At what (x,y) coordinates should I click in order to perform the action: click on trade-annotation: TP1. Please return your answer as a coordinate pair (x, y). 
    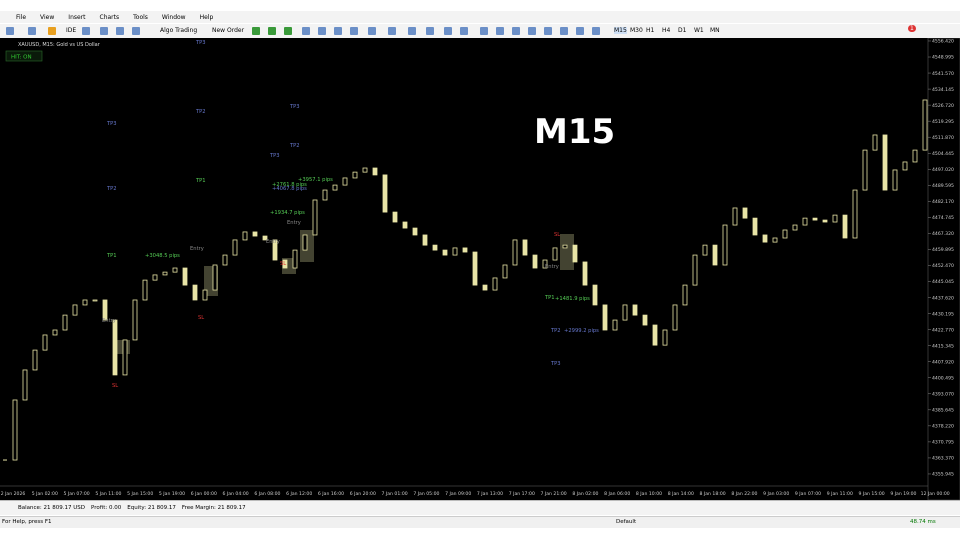
    Looking at the image, I should click on (549, 298).